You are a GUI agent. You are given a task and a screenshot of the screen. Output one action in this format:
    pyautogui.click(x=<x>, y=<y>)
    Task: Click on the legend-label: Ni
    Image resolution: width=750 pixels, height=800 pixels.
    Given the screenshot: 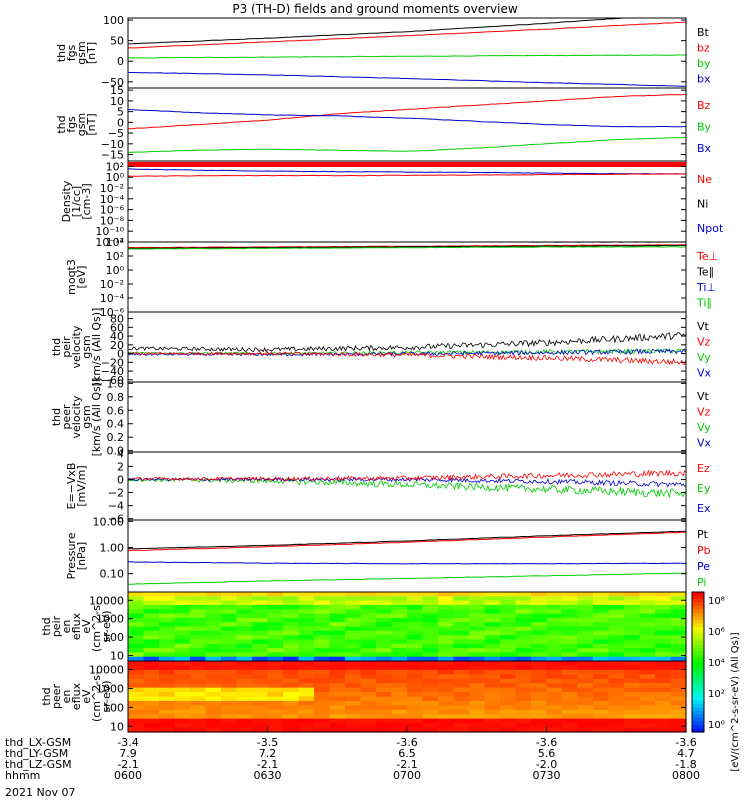 What is the action you would take?
    pyautogui.click(x=702, y=204)
    